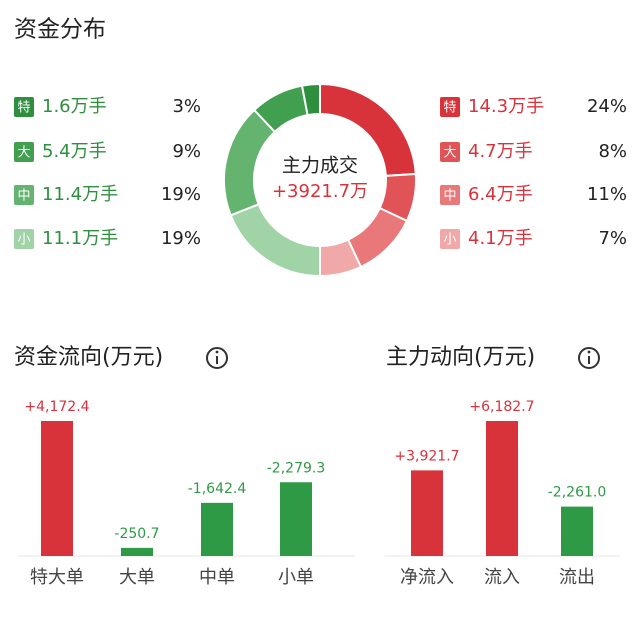 Image resolution: width=640 pixels, height=617 pixels. What do you see at coordinates (186, 106) in the screenshot?
I see `percent-label: 3%` at bounding box center [186, 106].